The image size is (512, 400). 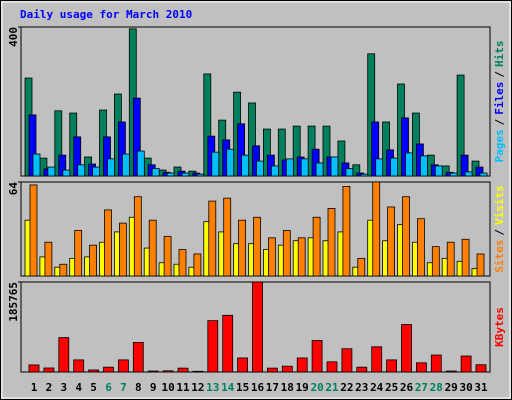 What do you see at coordinates (287, 387) in the screenshot?
I see `x-tick-label: 18` at bounding box center [287, 387].